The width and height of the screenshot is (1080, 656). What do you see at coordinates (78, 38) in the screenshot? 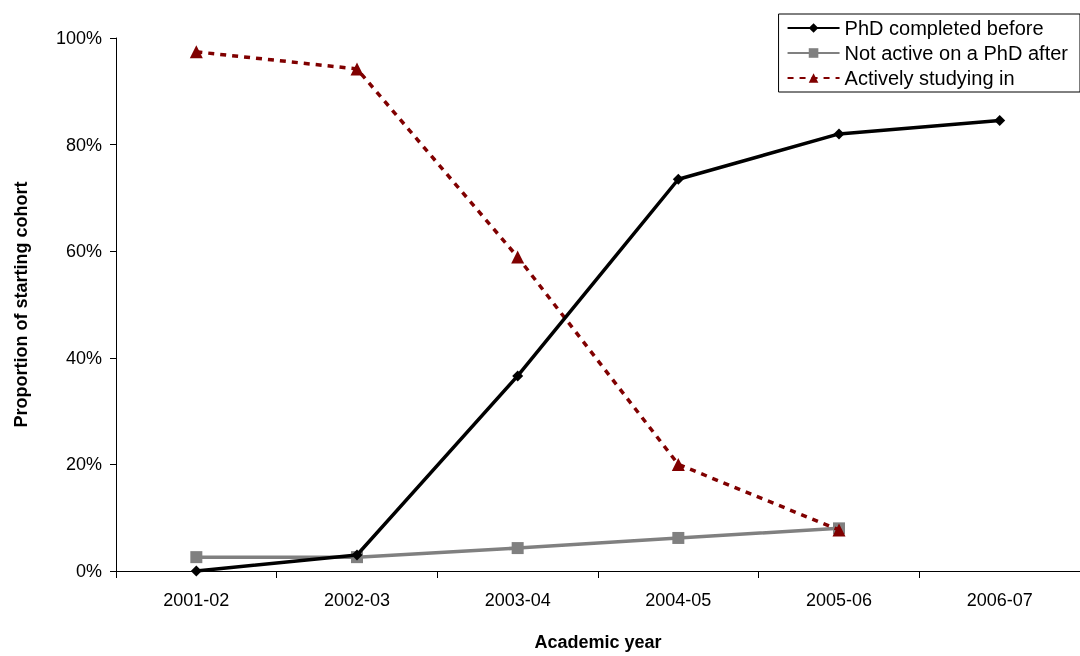
I see `y-tick-label: 100%` at bounding box center [78, 38].